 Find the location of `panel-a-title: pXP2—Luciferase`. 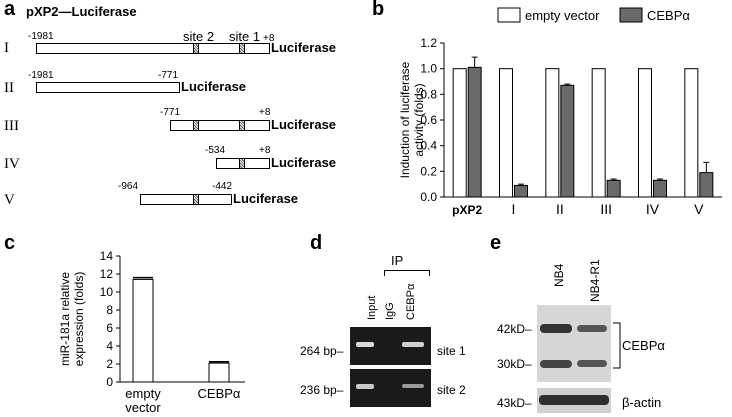

panel-a-title: pXP2—Luciferase is located at coordinates (81, 11).